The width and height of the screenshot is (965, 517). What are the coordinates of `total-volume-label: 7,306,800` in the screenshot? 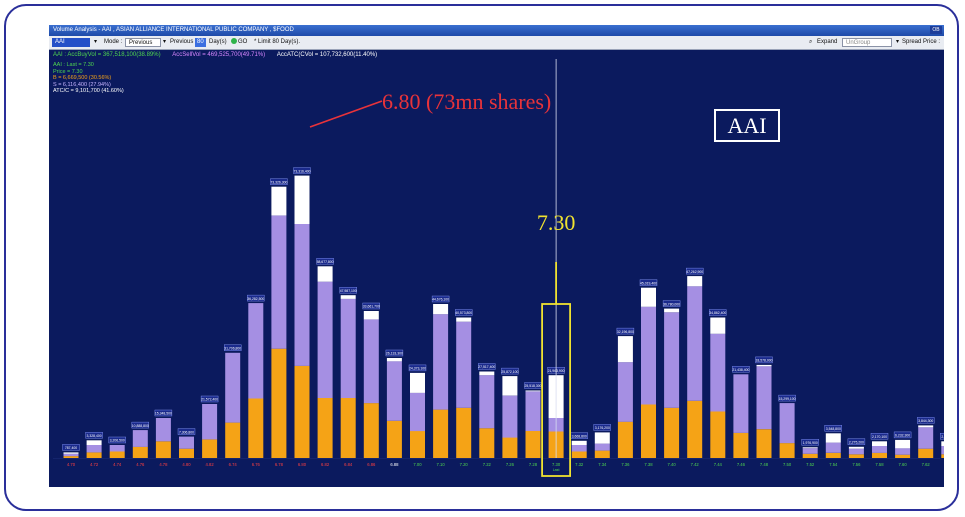 It's located at (186, 432).